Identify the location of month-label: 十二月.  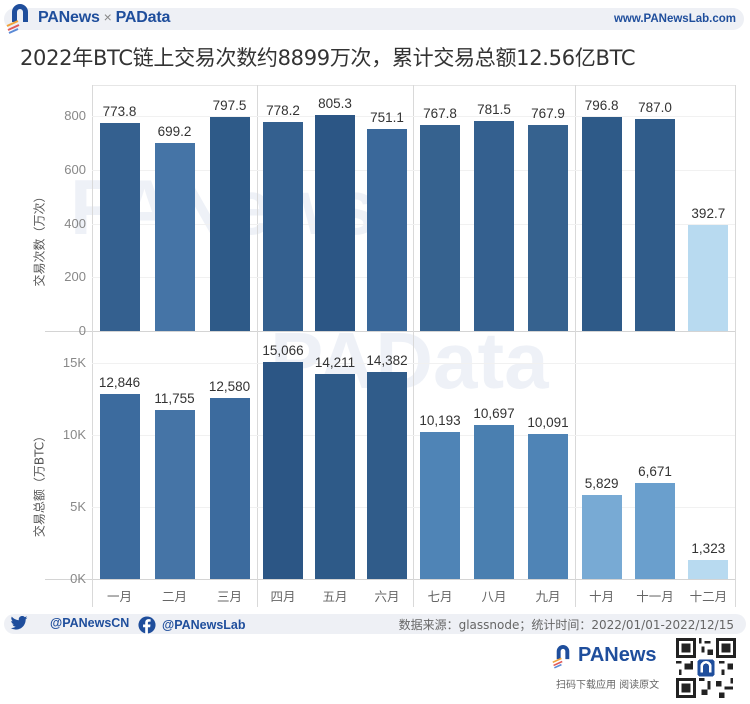
(708, 596).